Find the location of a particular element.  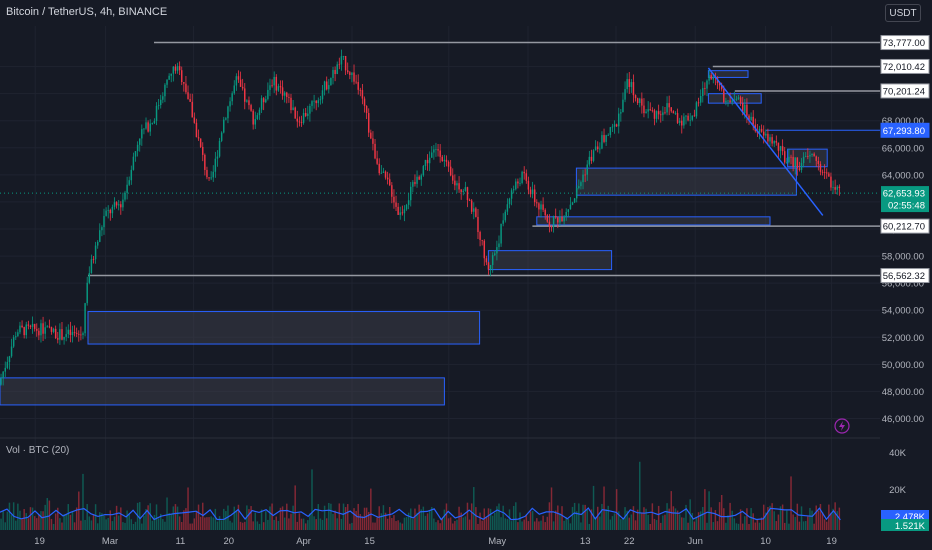

trendline is located at coordinates (765, 141).